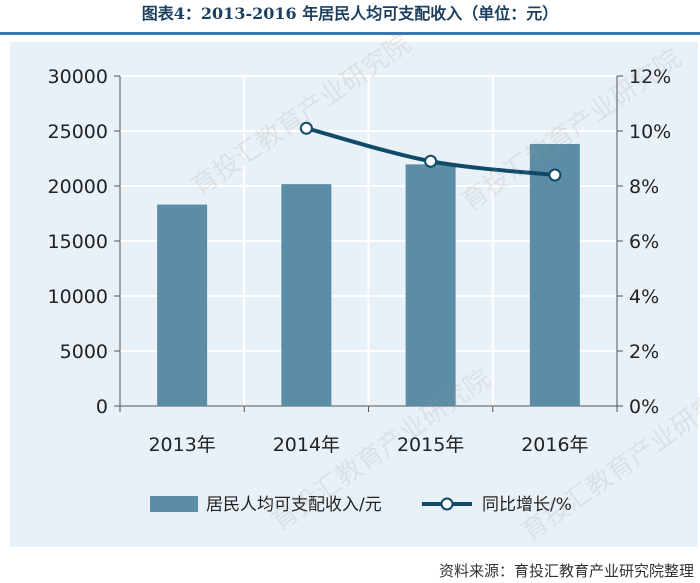 The height and width of the screenshot is (583, 700). What do you see at coordinates (174, 504) in the screenshot?
I see `legend-bar-swatch` at bounding box center [174, 504].